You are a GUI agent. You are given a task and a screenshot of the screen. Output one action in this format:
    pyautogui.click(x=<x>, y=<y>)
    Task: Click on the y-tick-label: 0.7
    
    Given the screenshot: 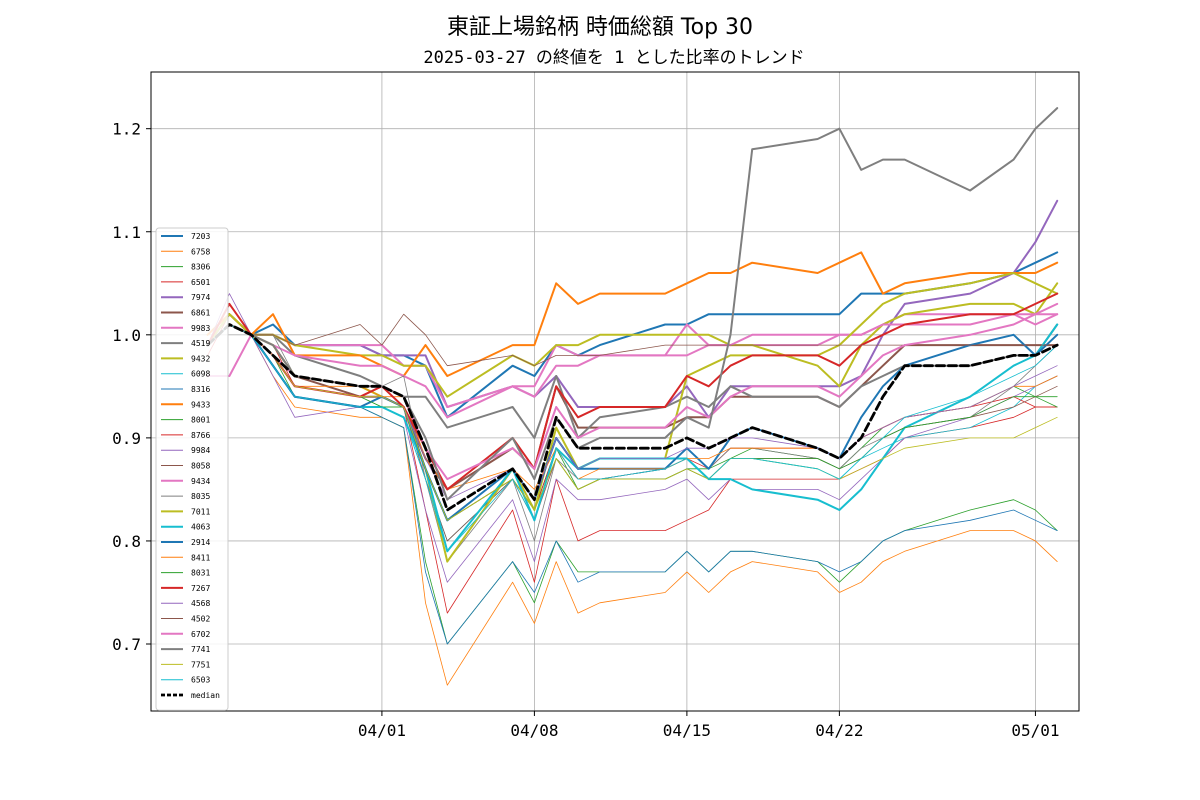 What is the action you would take?
    pyautogui.click(x=126, y=644)
    